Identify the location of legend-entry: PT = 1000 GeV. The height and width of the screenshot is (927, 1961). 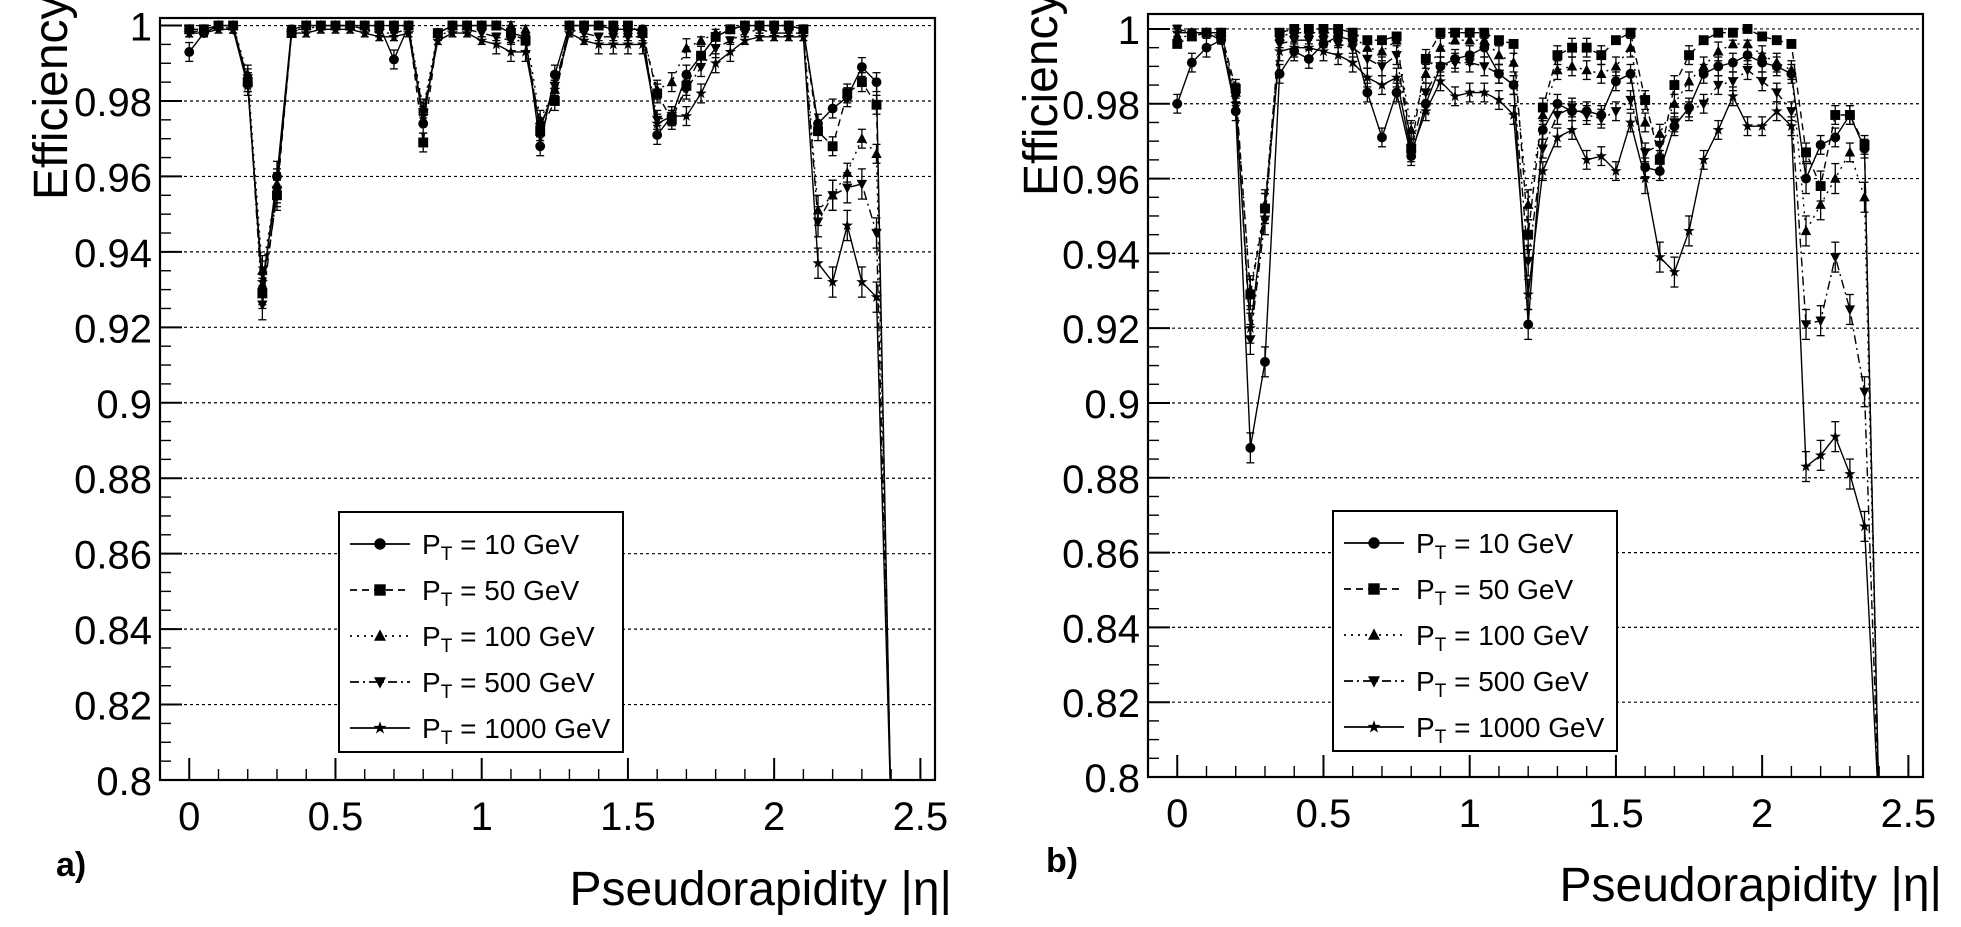
(481, 728).